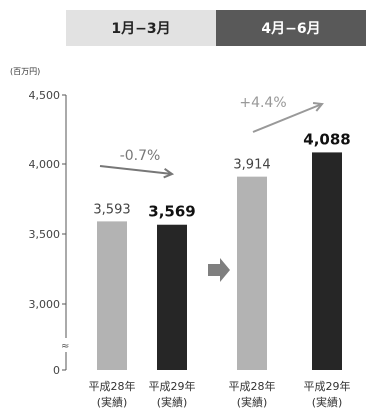 The image size is (367, 420). Describe the element at coordinates (45, 304) in the screenshot. I see `y-tick-label: 3,000` at that location.